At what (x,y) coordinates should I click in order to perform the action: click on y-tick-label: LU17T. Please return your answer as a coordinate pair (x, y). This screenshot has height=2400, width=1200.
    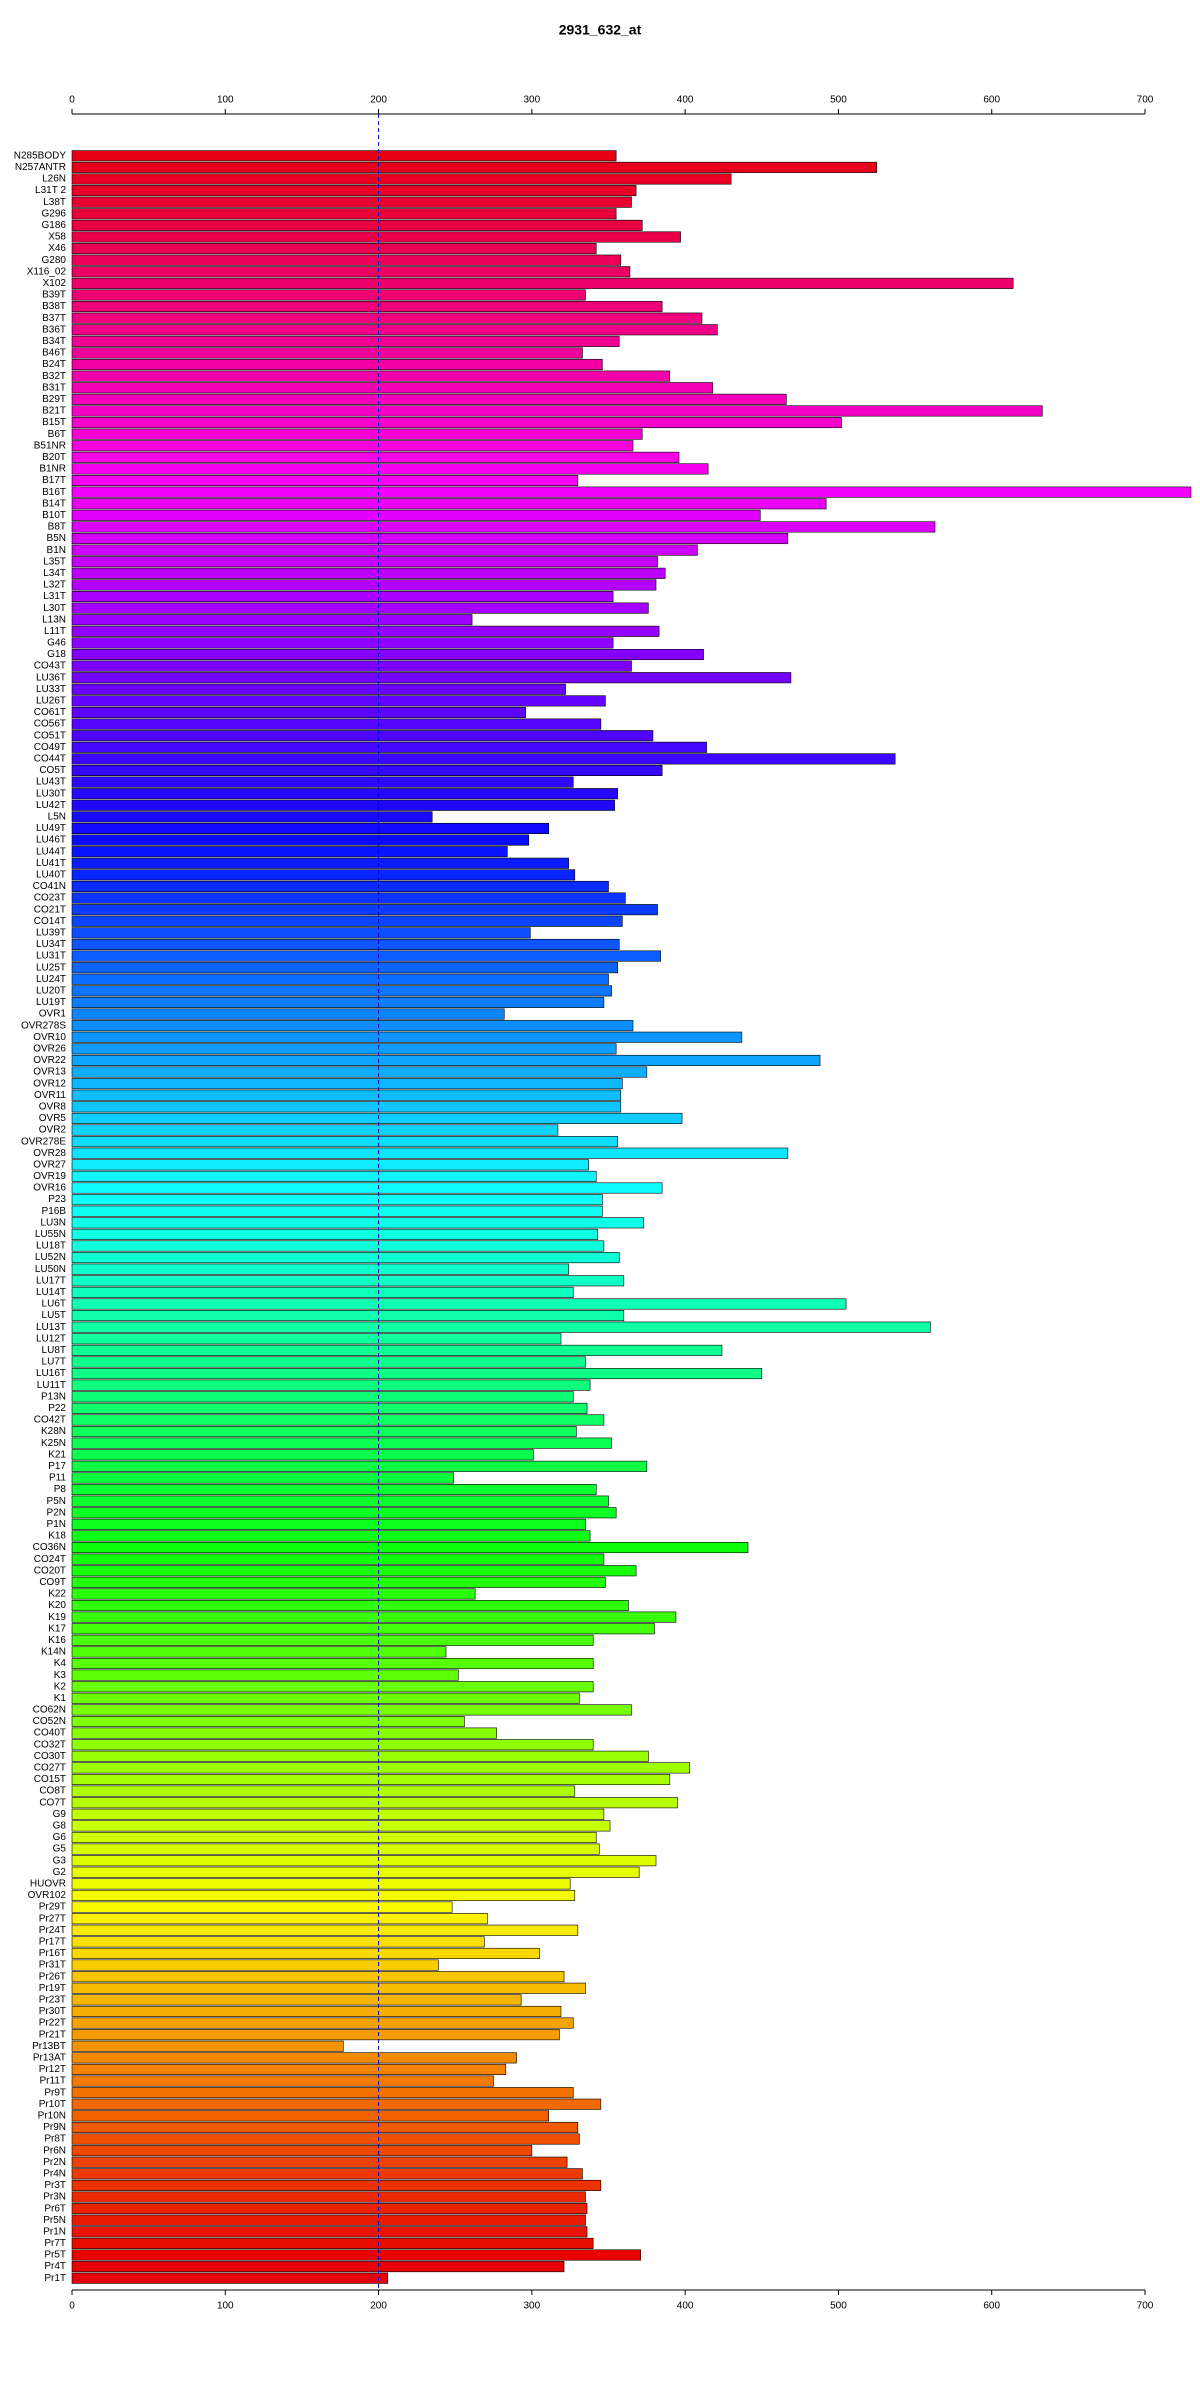
    Looking at the image, I should click on (51, 1280).